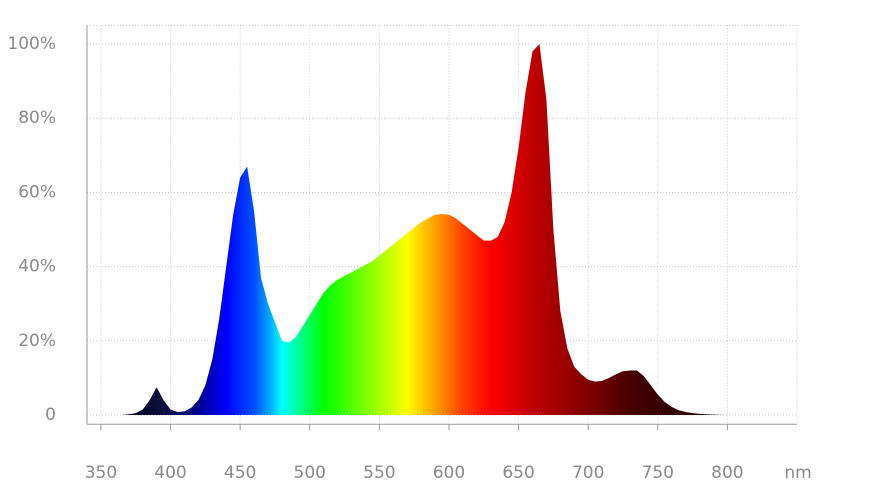 This screenshot has height=496, width=892. I want to click on x-tick-label: 800, so click(727, 473).